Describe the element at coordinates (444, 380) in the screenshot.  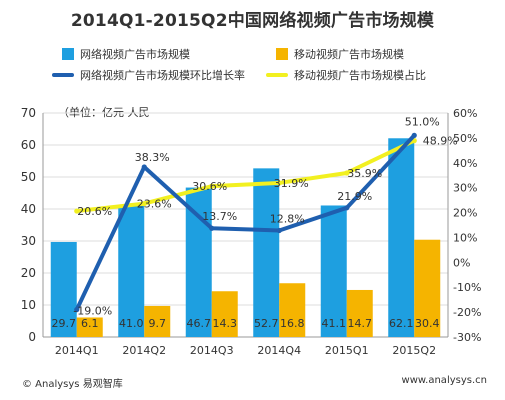
I see `footer-url: www.analysys.cn` at that location.